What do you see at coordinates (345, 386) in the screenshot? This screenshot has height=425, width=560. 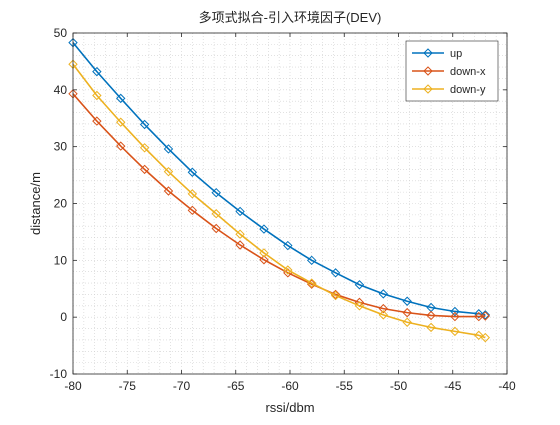 I see `x-tick-label: -55` at bounding box center [345, 386].